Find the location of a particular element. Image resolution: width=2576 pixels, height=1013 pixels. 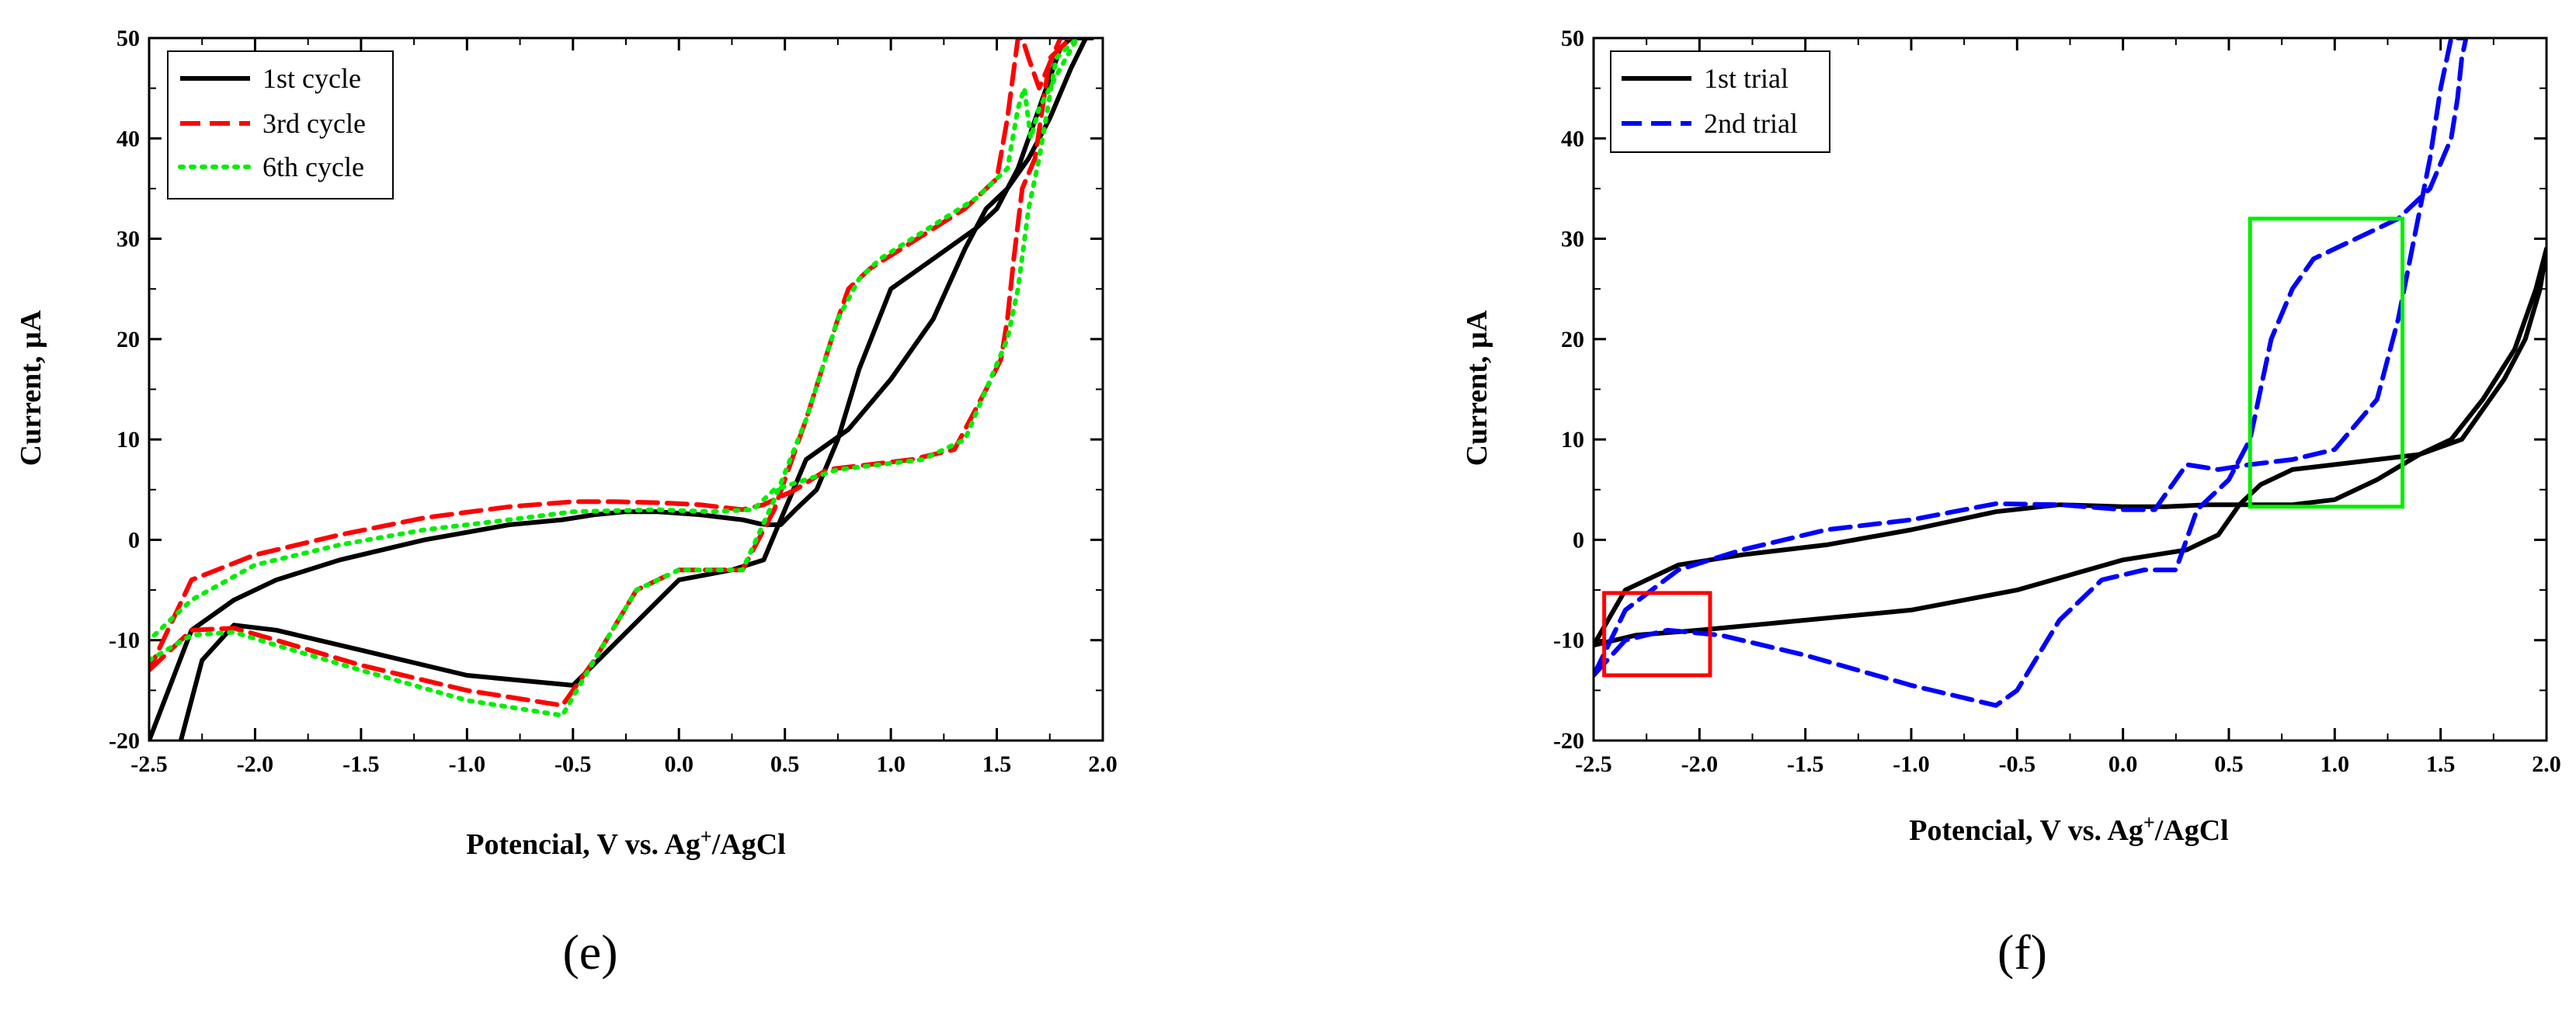

legend: 1st trial 2nd trial is located at coordinates (1720, 102).